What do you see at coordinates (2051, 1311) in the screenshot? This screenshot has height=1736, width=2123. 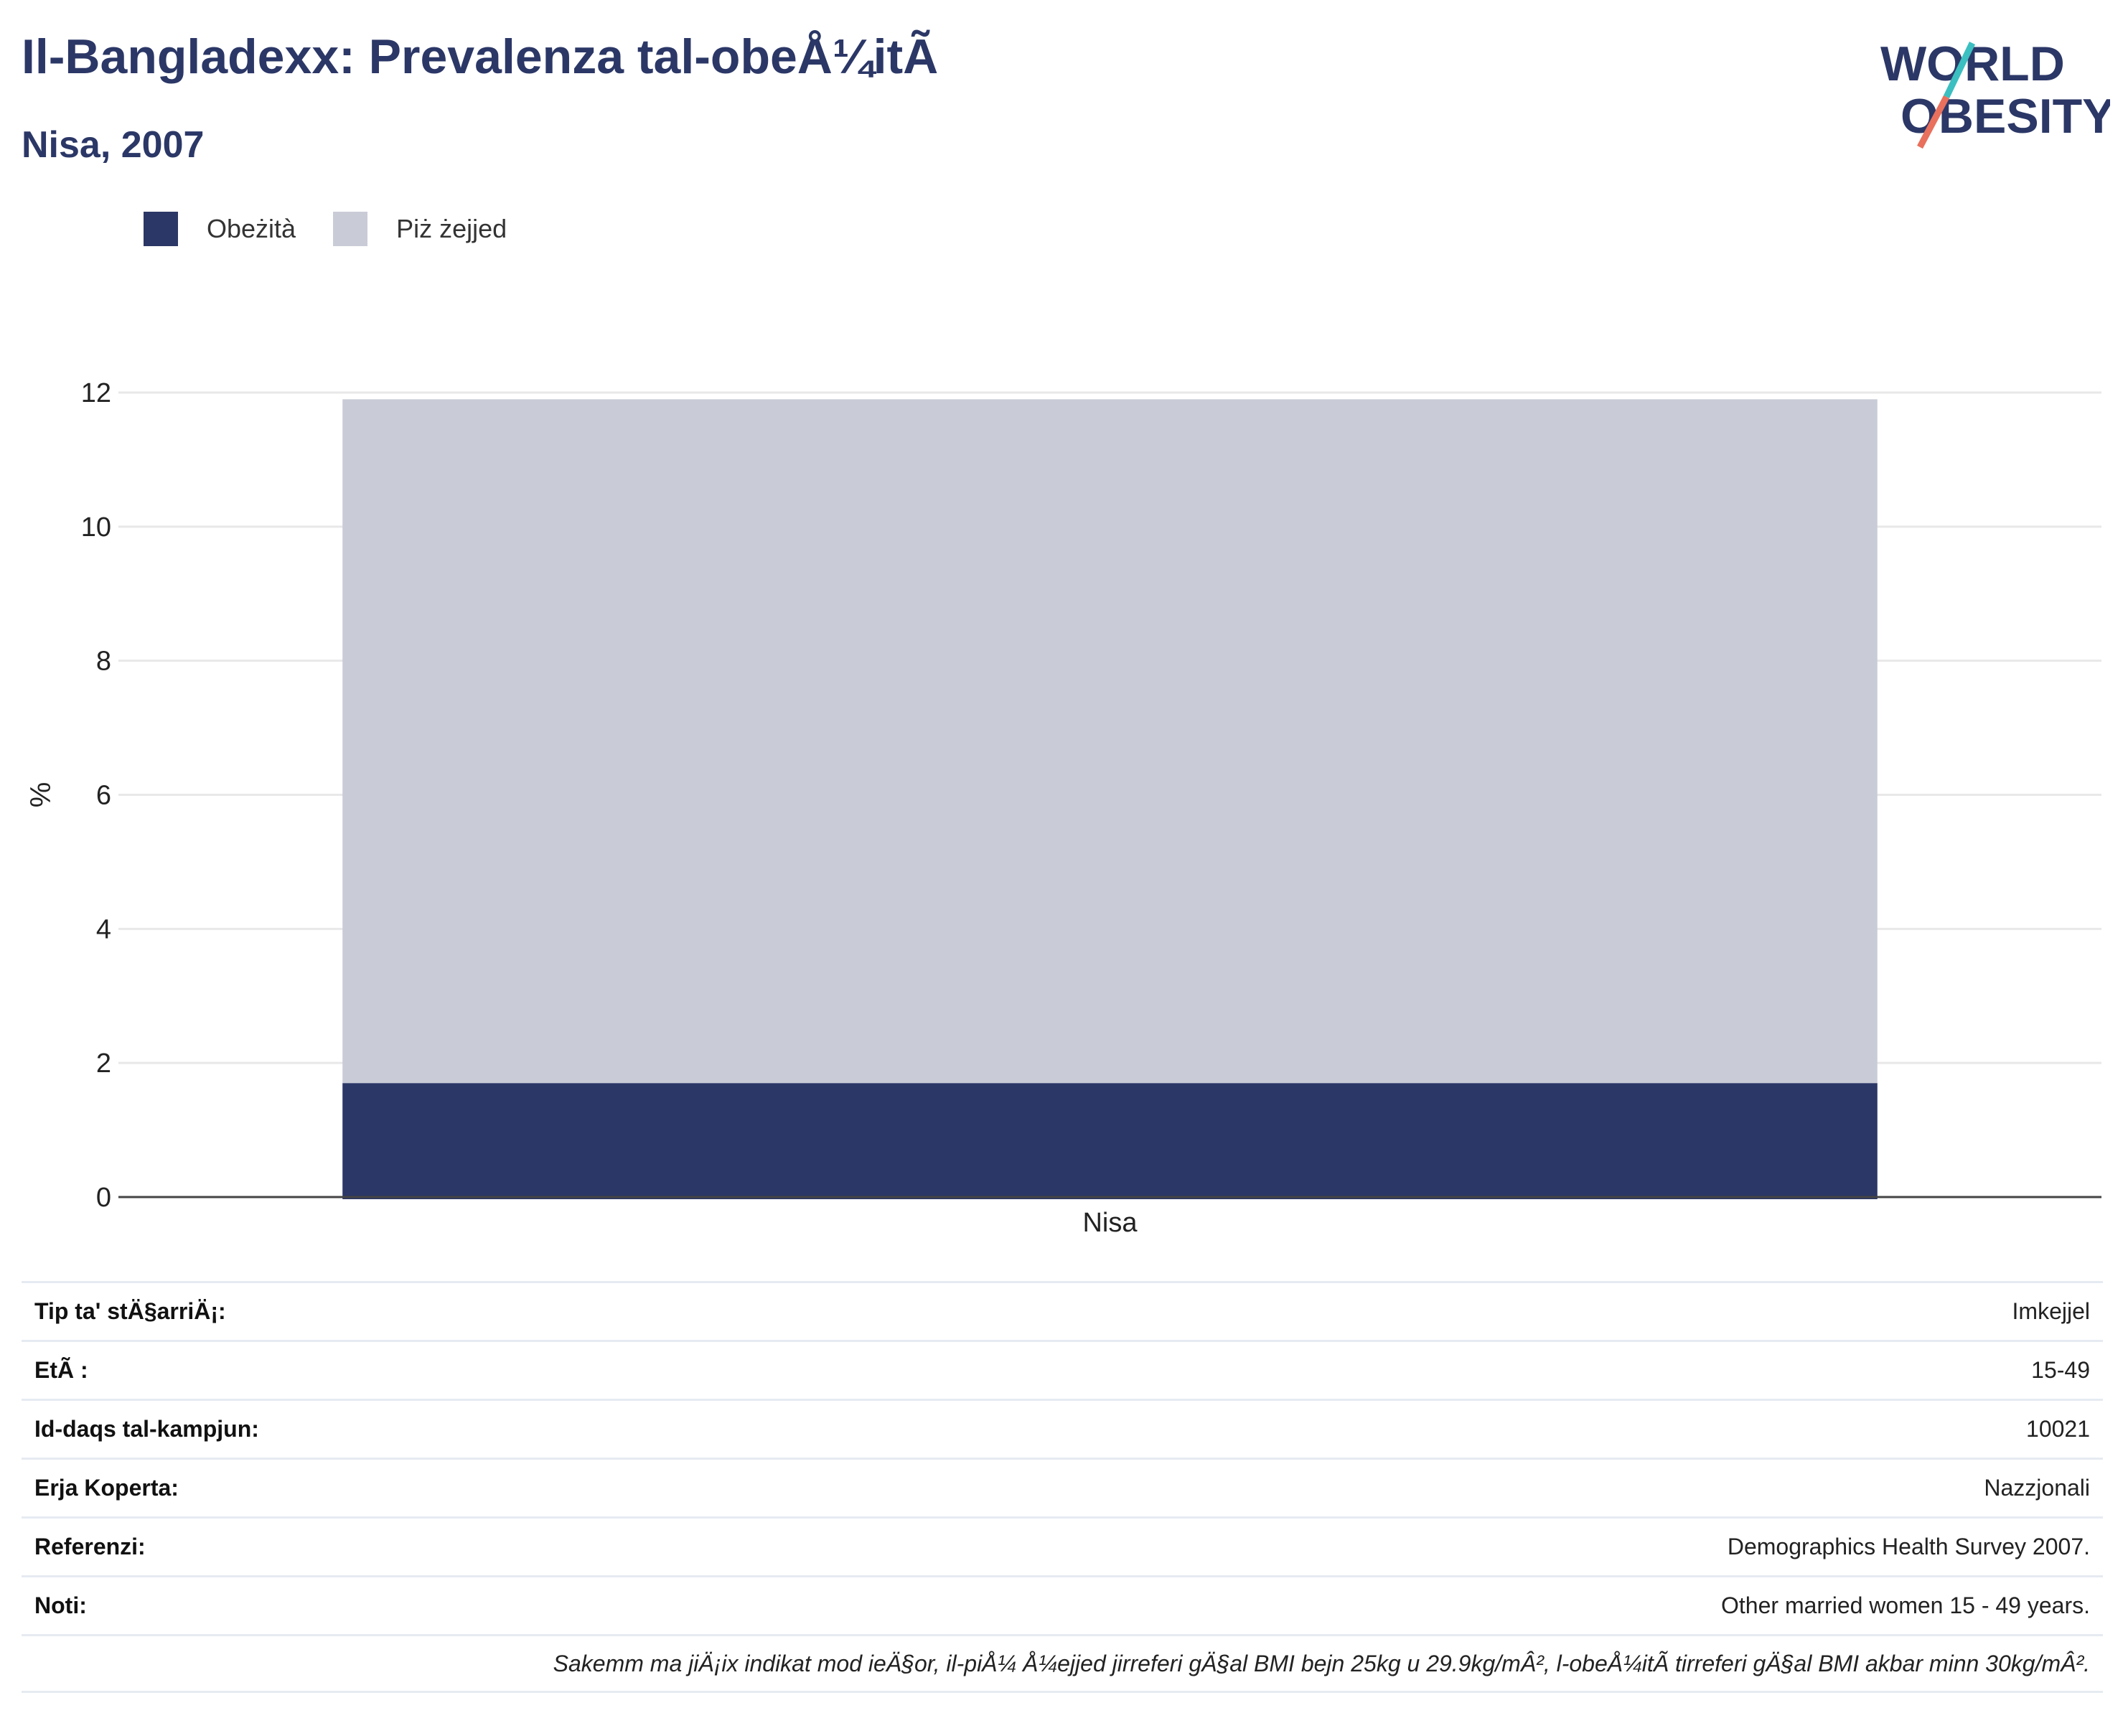 I see `info-value: Imkejjel` at bounding box center [2051, 1311].